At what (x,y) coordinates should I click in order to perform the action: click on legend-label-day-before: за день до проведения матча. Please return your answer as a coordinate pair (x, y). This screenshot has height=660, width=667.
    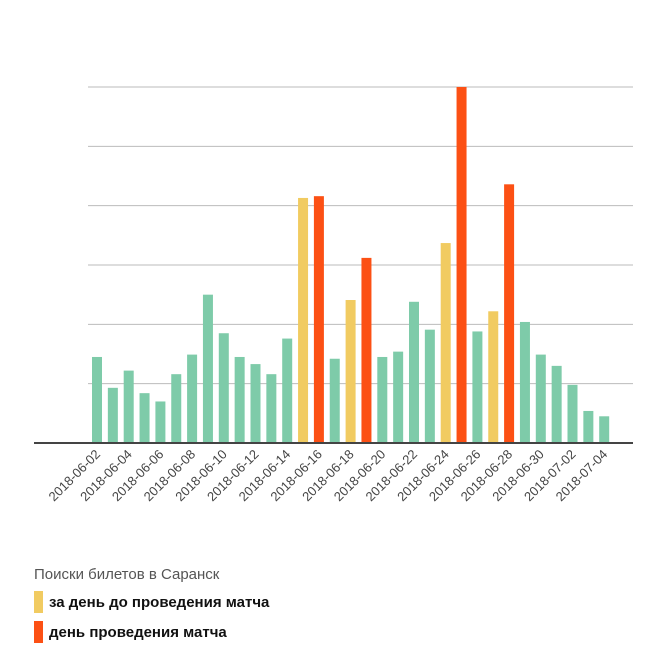
    Looking at the image, I should click on (159, 602).